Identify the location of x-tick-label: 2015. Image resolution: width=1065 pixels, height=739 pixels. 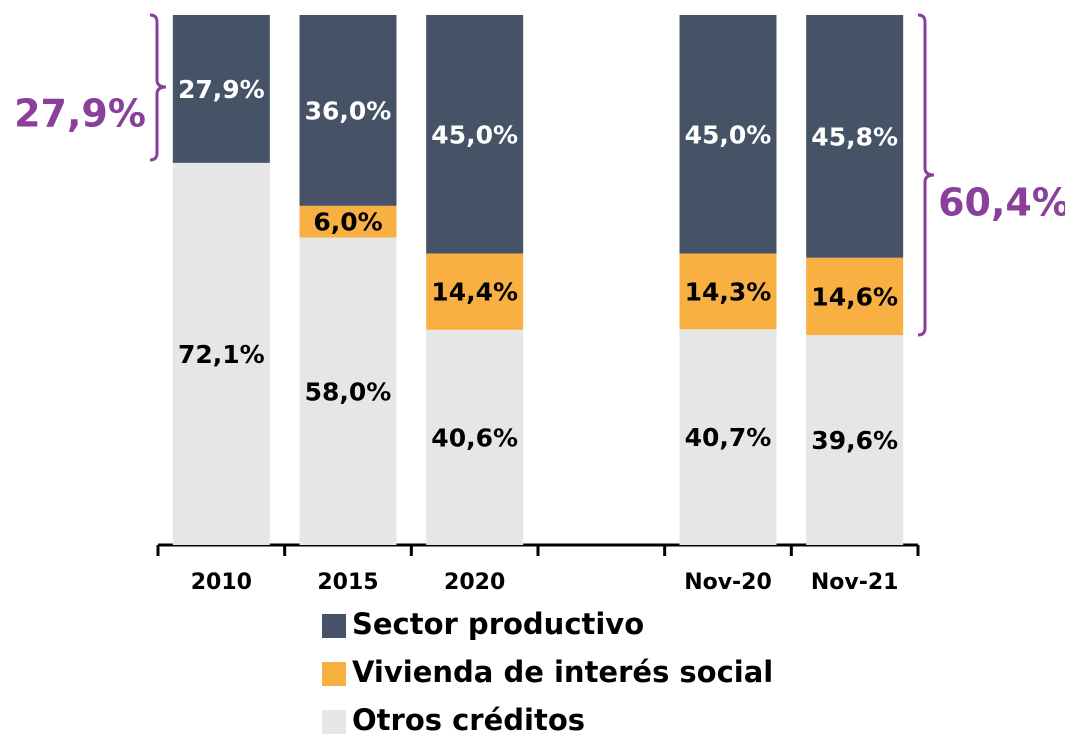
(347, 582).